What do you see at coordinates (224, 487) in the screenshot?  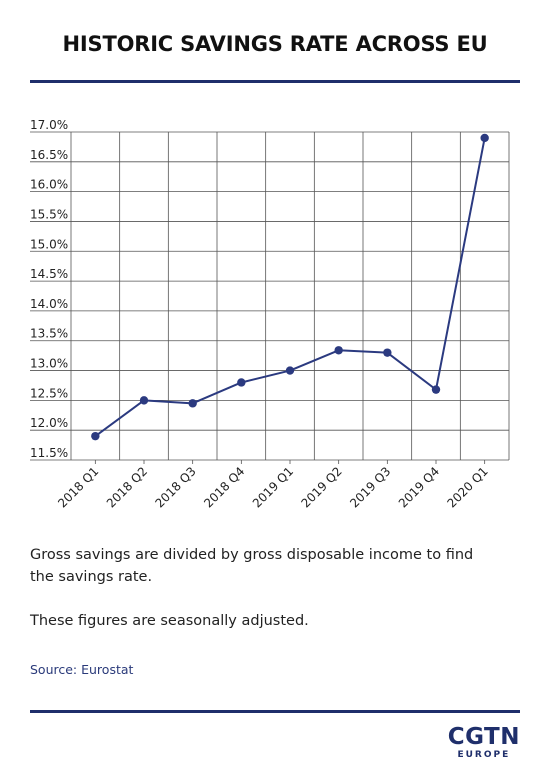 I see `x-tick-label: 2018 Q4` at bounding box center [224, 487].